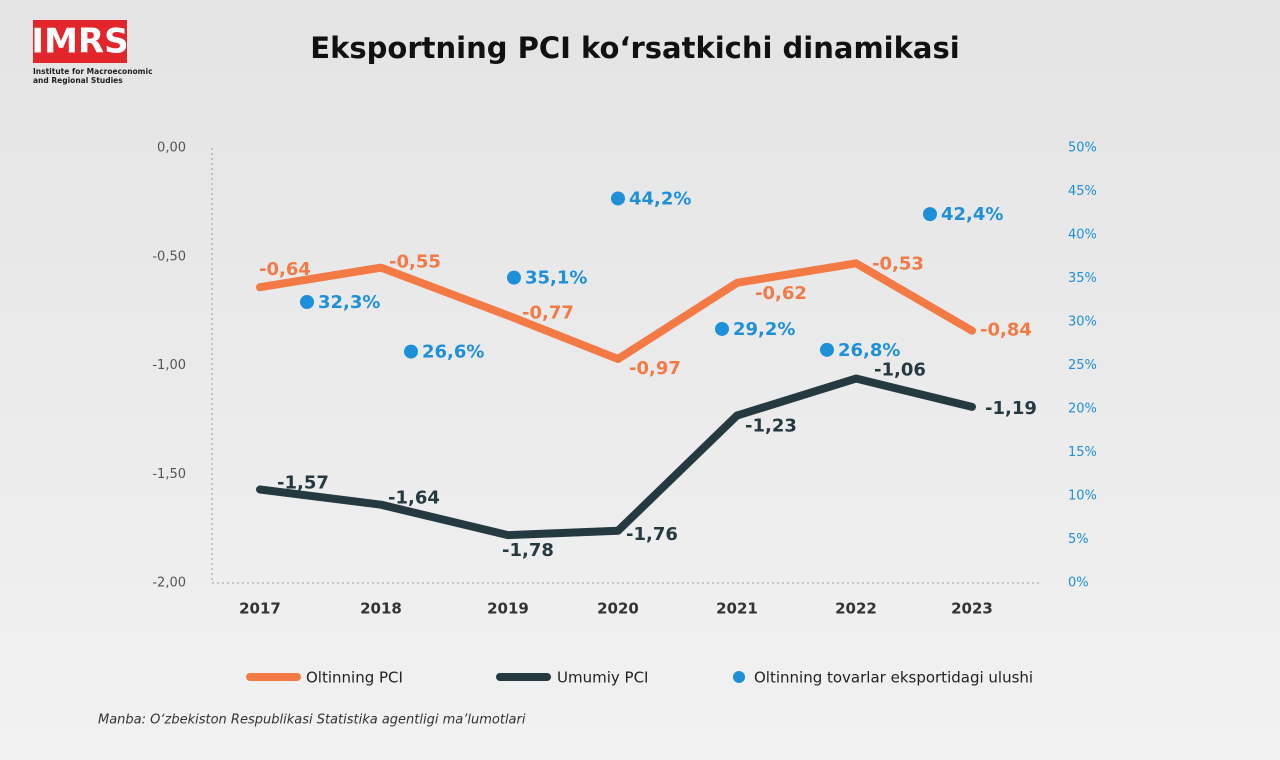 The height and width of the screenshot is (760, 1280). I want to click on logo-box, so click(80, 41).